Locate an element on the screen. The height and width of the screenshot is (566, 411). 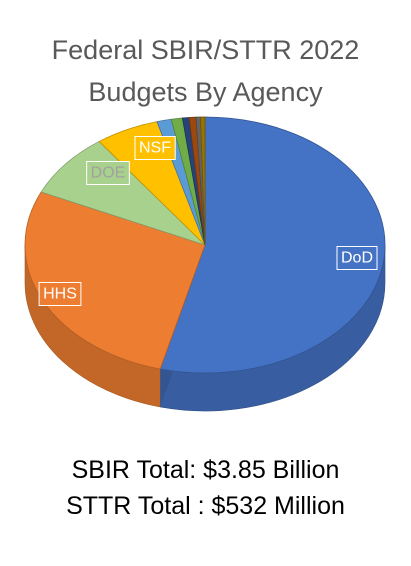
data-label-nsf: NSF is located at coordinates (155, 148).